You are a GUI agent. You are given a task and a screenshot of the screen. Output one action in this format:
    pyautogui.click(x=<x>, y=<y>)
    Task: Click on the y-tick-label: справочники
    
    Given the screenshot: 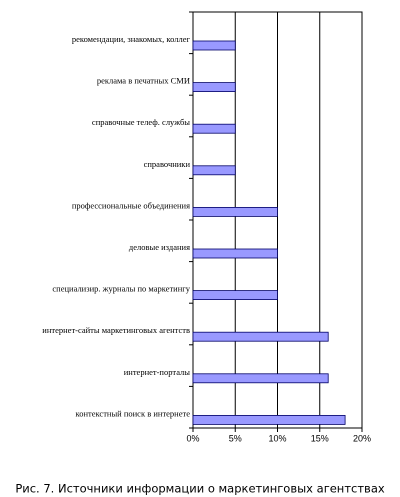 What is the action you would take?
    pyautogui.click(x=167, y=164)
    